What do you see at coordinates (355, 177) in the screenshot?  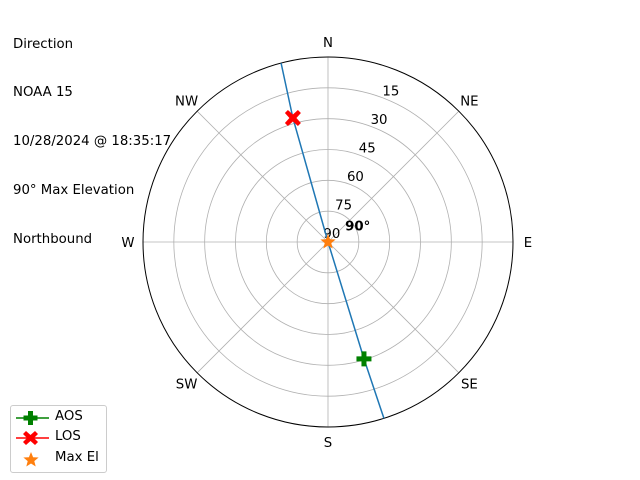 I see `radial-tick-label: 60` at bounding box center [355, 177].